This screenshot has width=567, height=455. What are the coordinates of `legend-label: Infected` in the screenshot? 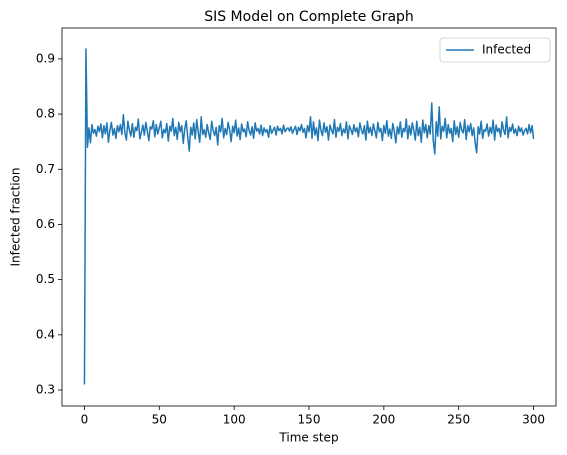 It's located at (506, 50).